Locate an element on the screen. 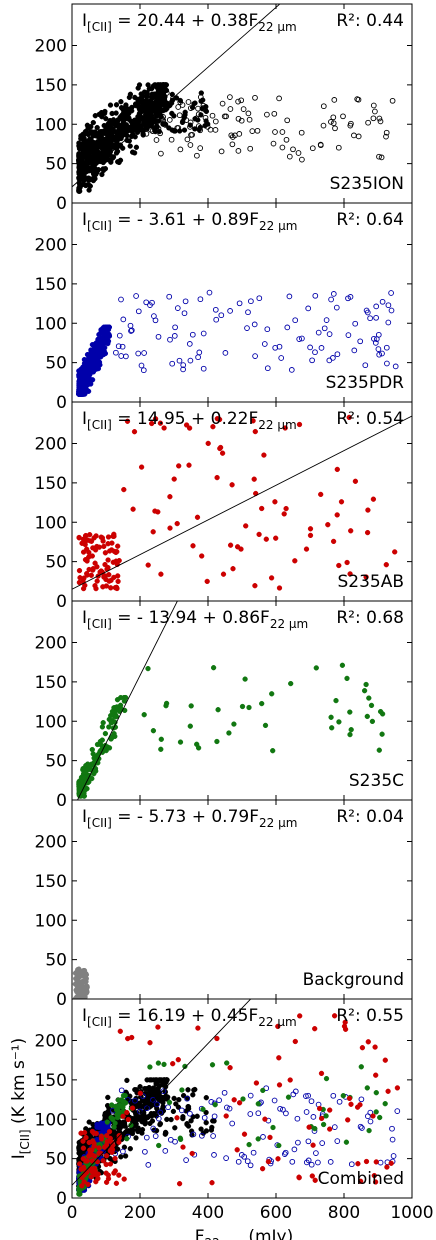 The image size is (436, 1240). x-tick-label: 800 is located at coordinates (344, 1213).